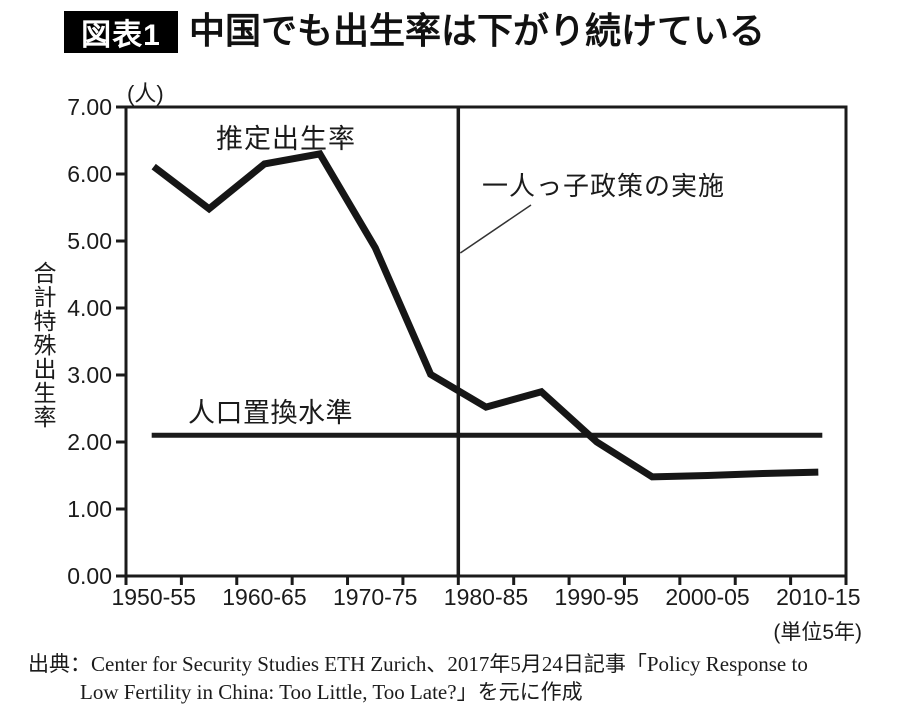 The width and height of the screenshot is (900, 710). Describe the element at coordinates (89, 241) in the screenshot. I see `y-tick-label: 5.00` at that location.